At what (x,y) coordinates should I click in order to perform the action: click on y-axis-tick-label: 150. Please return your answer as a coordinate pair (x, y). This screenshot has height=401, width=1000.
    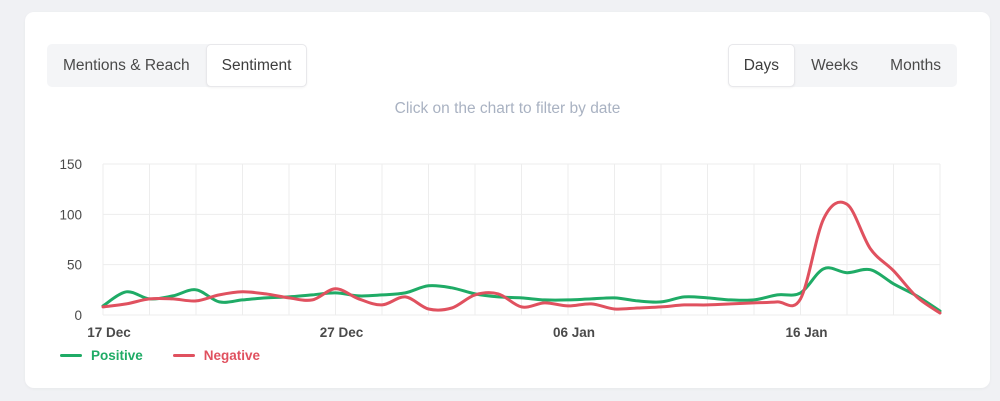
    Looking at the image, I should click on (70, 164).